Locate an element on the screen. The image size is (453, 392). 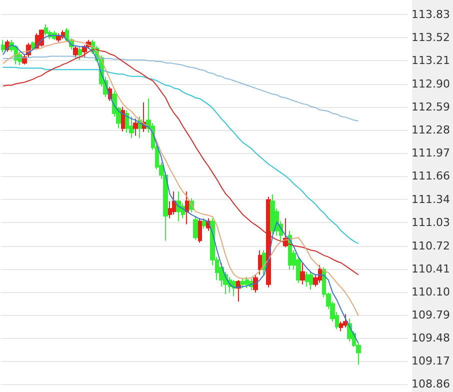
y2-tick-label: 112.90 is located at coordinates (431, 83).